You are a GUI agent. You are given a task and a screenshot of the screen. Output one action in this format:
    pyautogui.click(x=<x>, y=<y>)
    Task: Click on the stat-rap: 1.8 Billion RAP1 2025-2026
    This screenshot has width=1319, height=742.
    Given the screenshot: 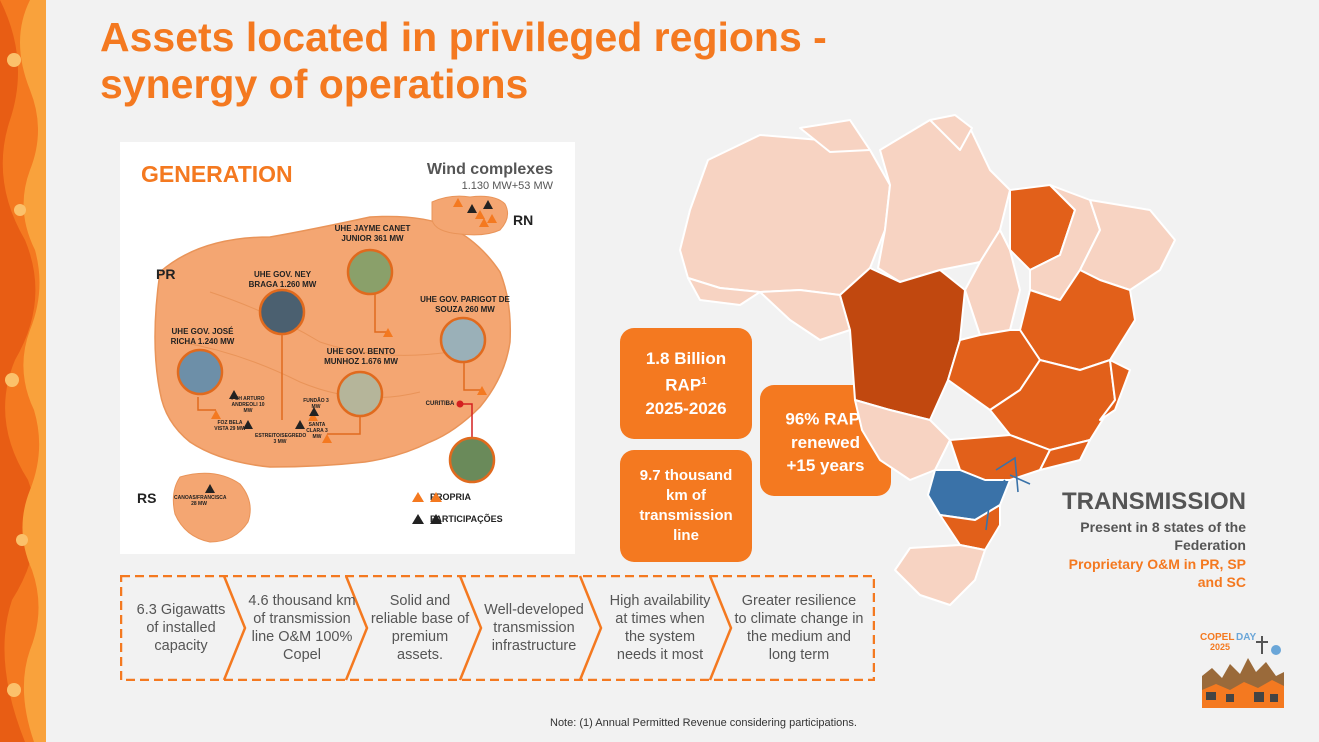 What is the action you would take?
    pyautogui.click(x=686, y=383)
    